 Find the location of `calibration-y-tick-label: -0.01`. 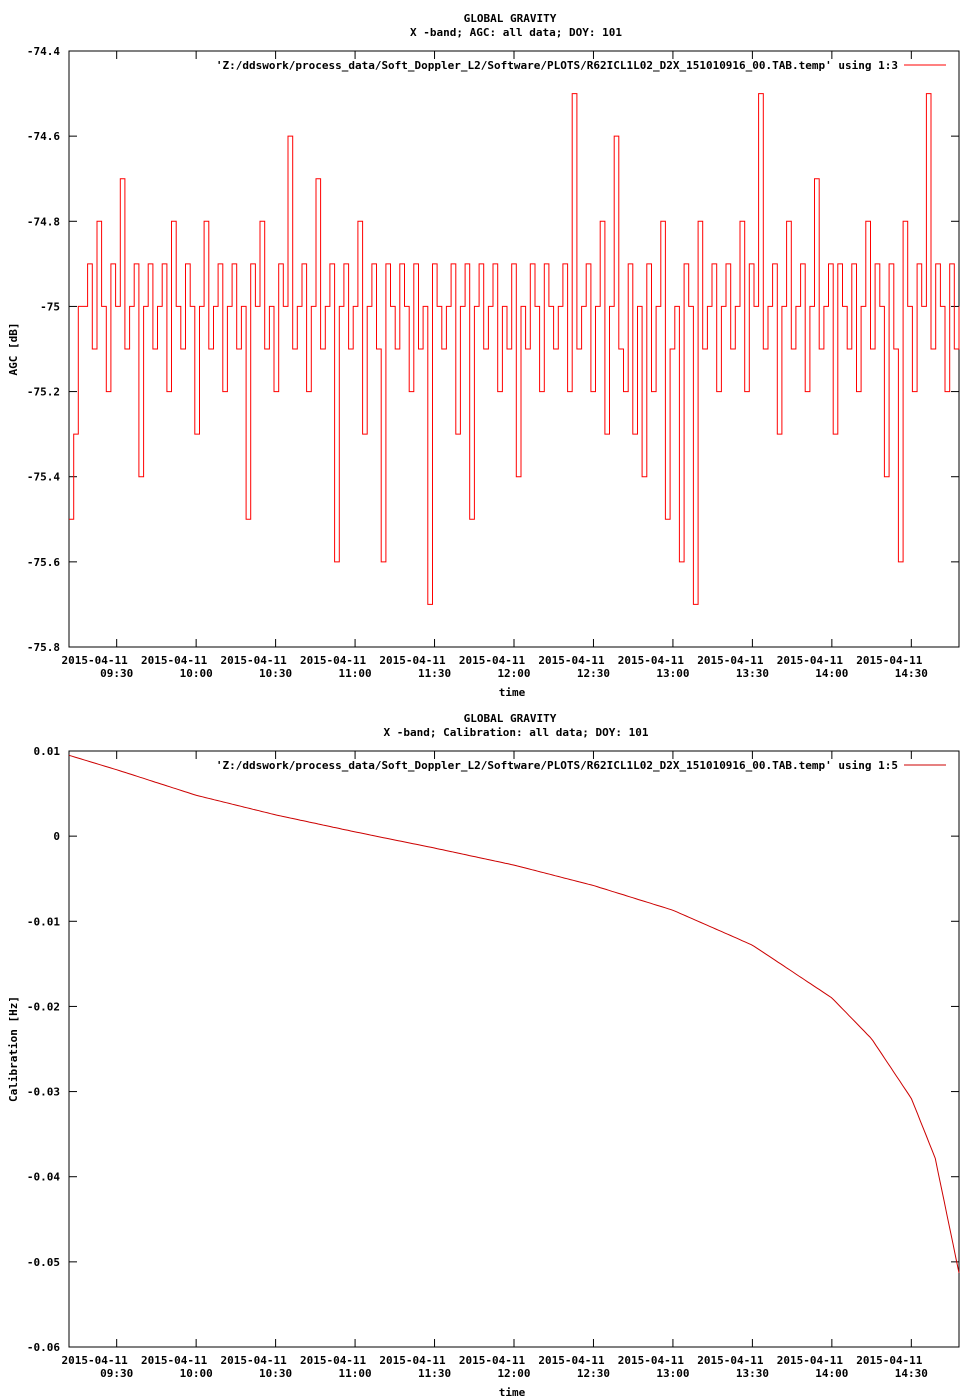

calibration-y-tick-label: -0.01 is located at coordinates (43, 921).